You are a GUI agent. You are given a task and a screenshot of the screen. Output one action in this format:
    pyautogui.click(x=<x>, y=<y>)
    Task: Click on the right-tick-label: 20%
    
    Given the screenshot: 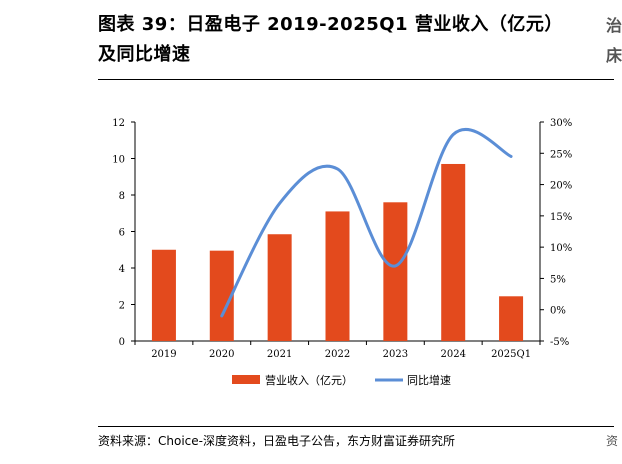 What is the action you would take?
    pyautogui.click(x=561, y=186)
    